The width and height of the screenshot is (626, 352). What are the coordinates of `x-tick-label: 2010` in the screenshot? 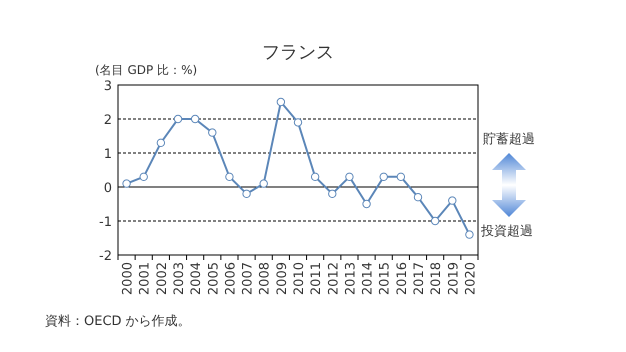 It's located at (299, 279).